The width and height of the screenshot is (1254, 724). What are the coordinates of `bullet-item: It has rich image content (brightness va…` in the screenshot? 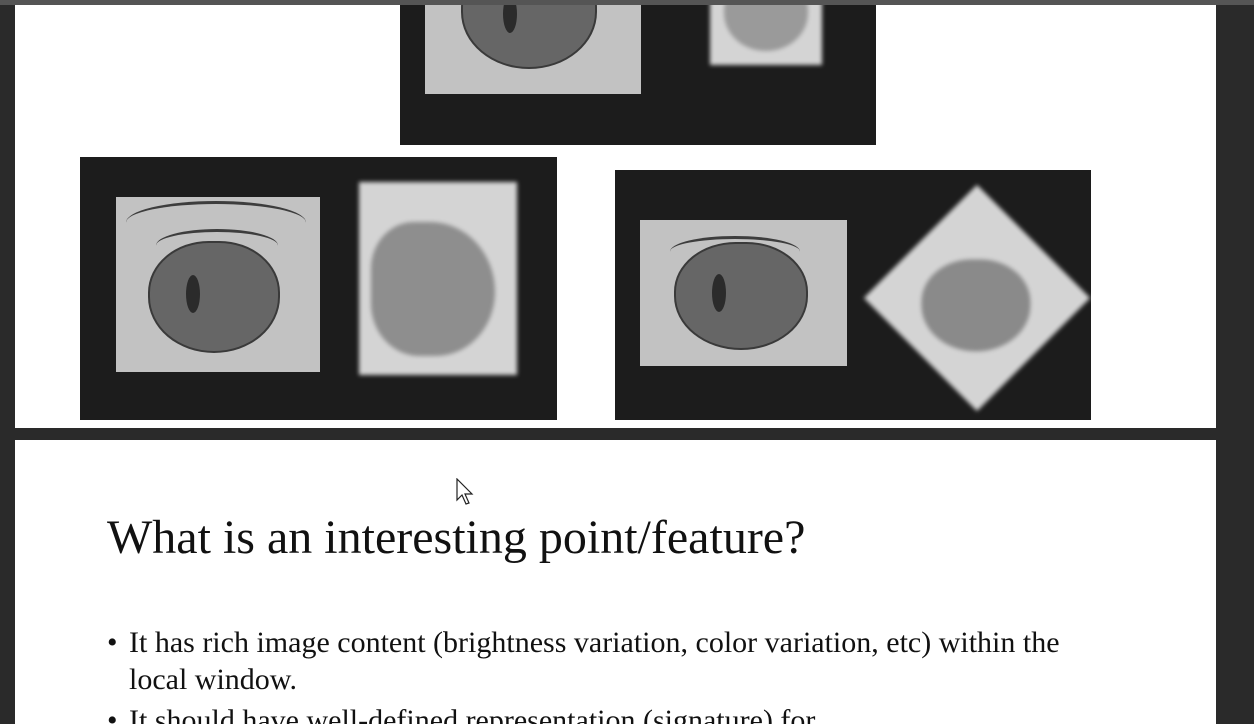 It's located at (607, 661).